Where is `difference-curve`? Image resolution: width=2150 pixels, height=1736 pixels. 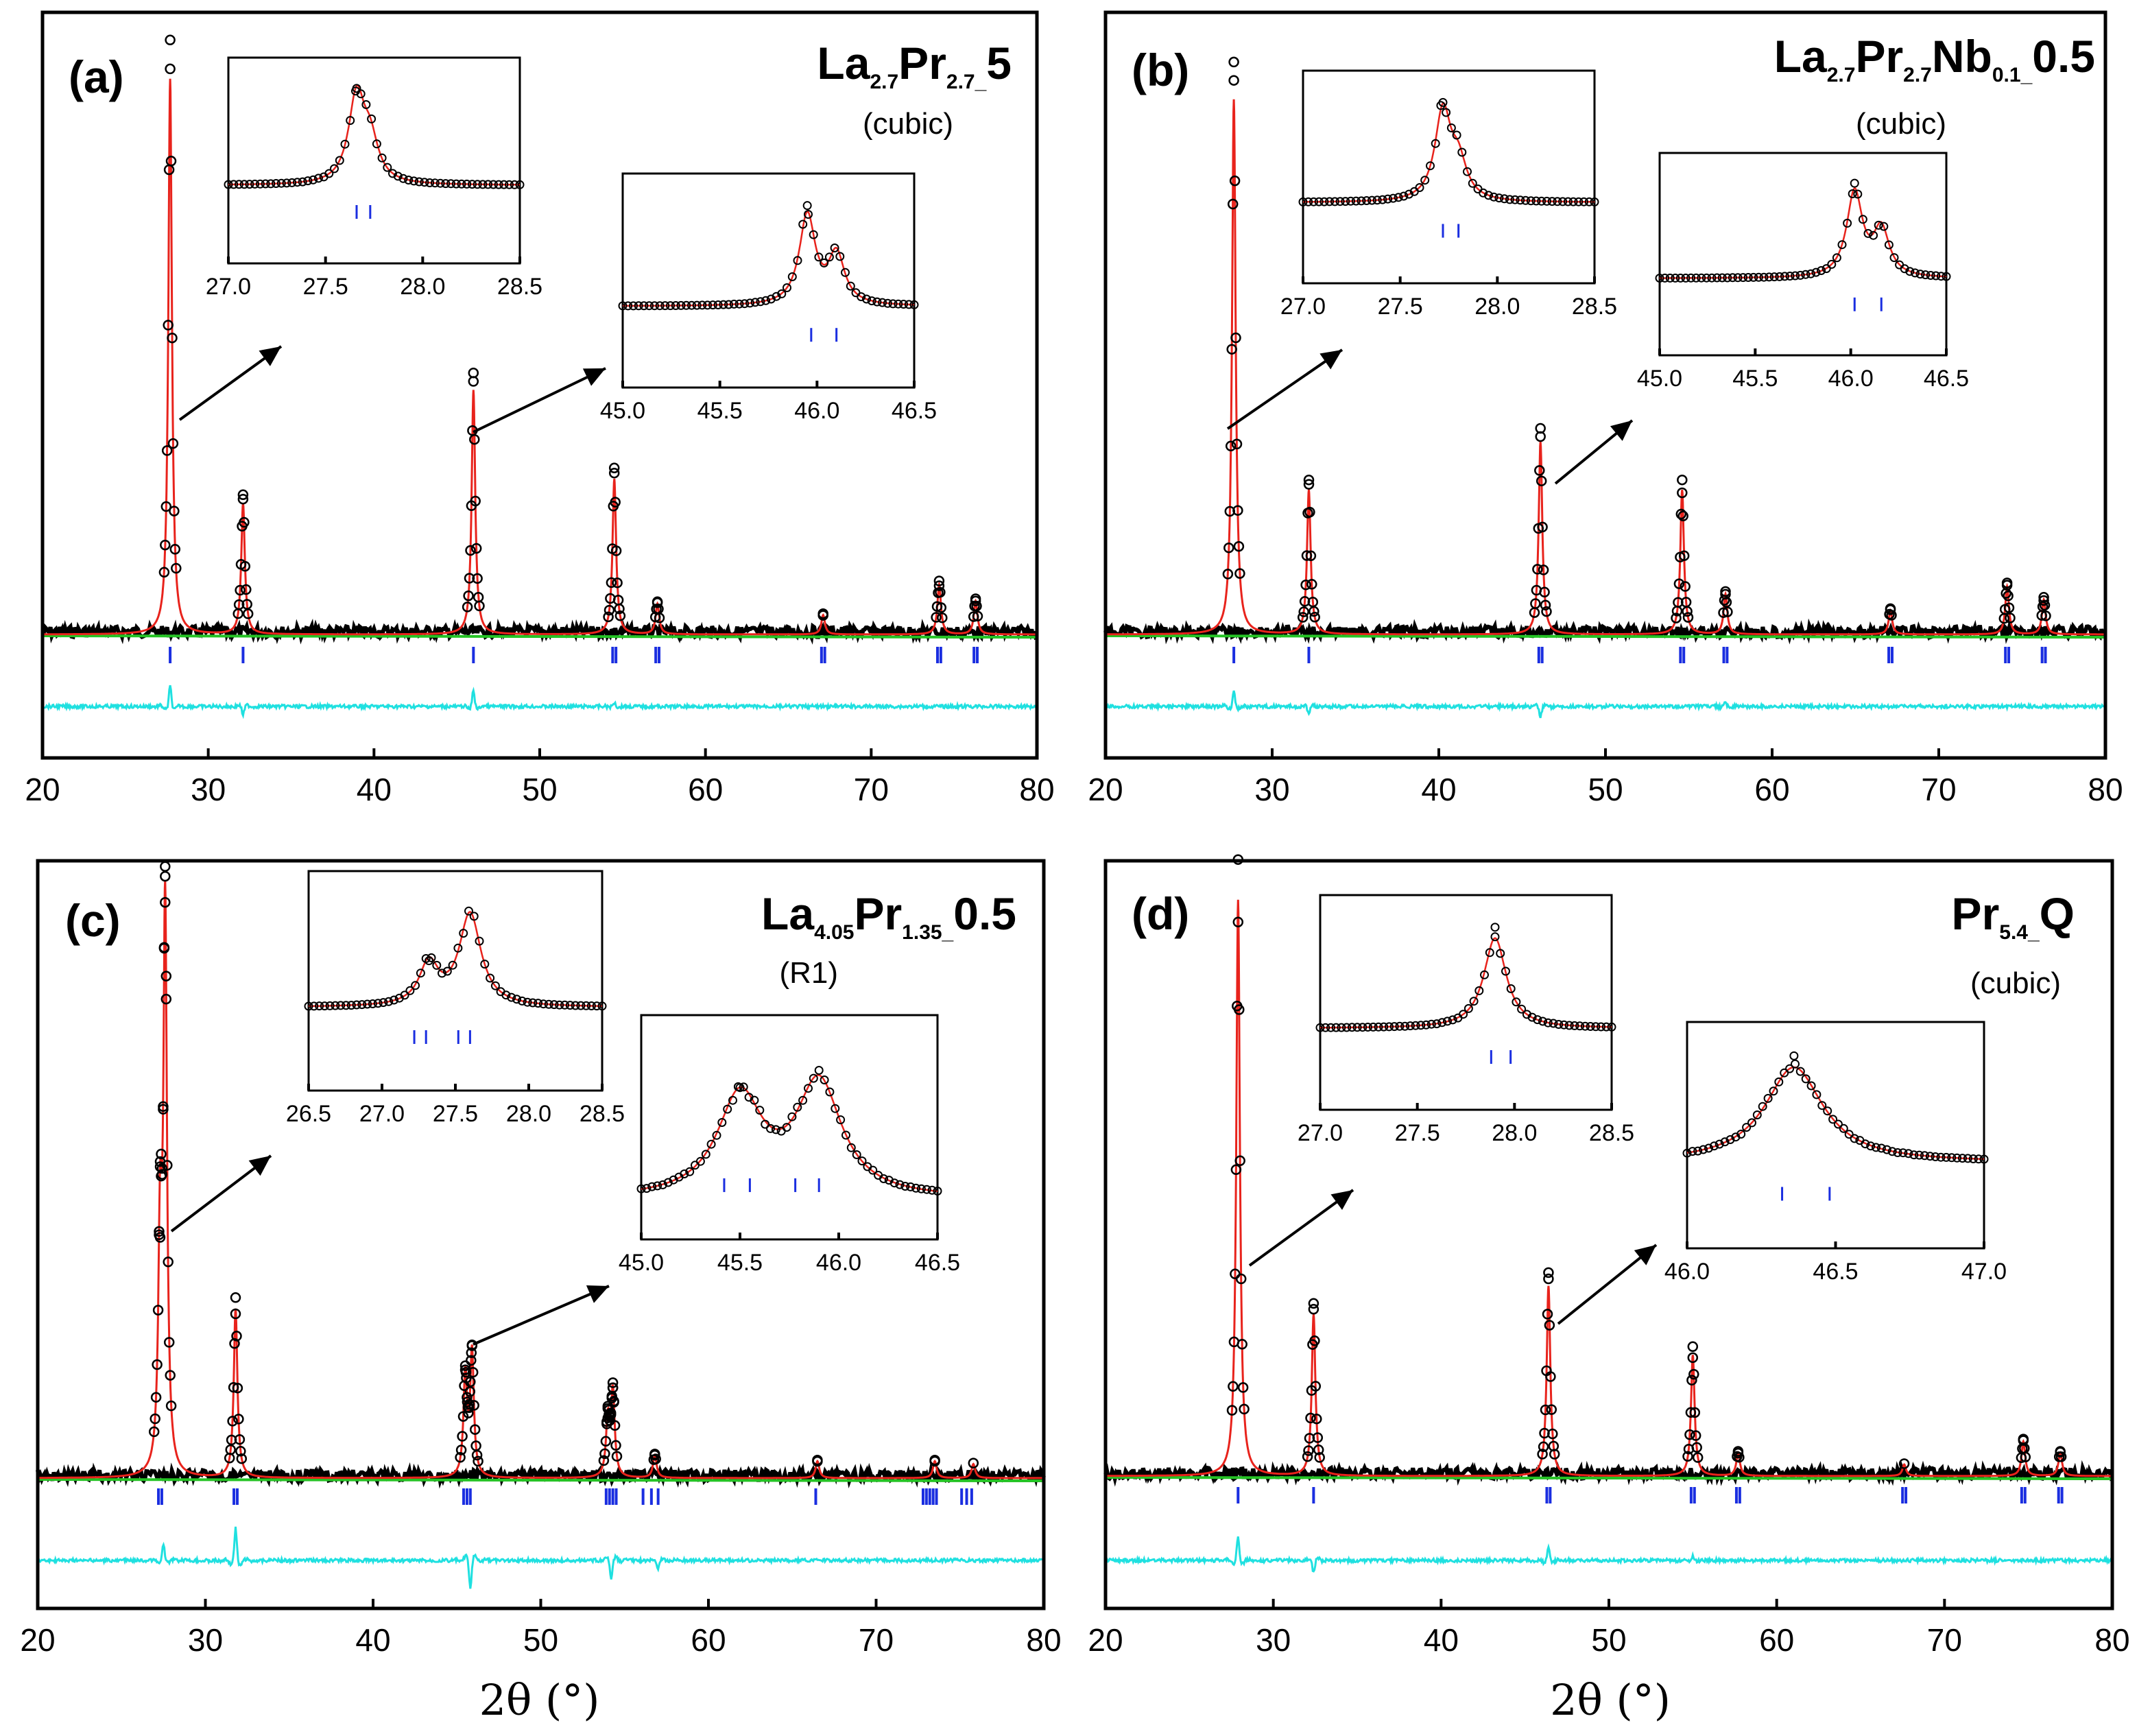
difference-curve is located at coordinates (1605, 704).